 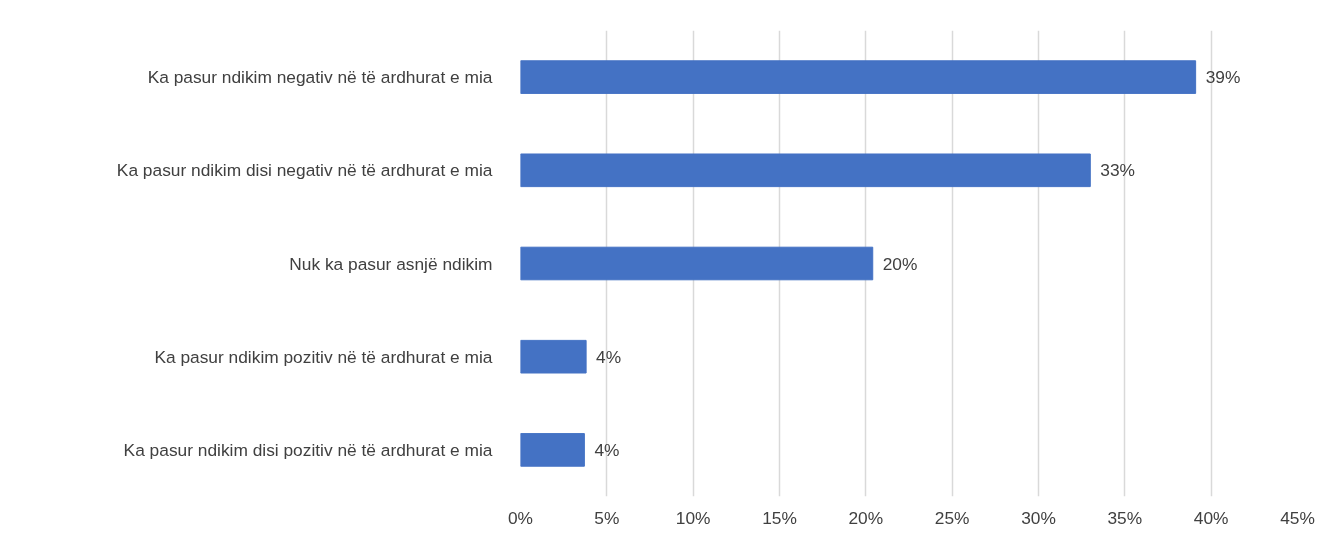 What do you see at coordinates (1117, 170) in the screenshot?
I see `data-label: 33%` at bounding box center [1117, 170].